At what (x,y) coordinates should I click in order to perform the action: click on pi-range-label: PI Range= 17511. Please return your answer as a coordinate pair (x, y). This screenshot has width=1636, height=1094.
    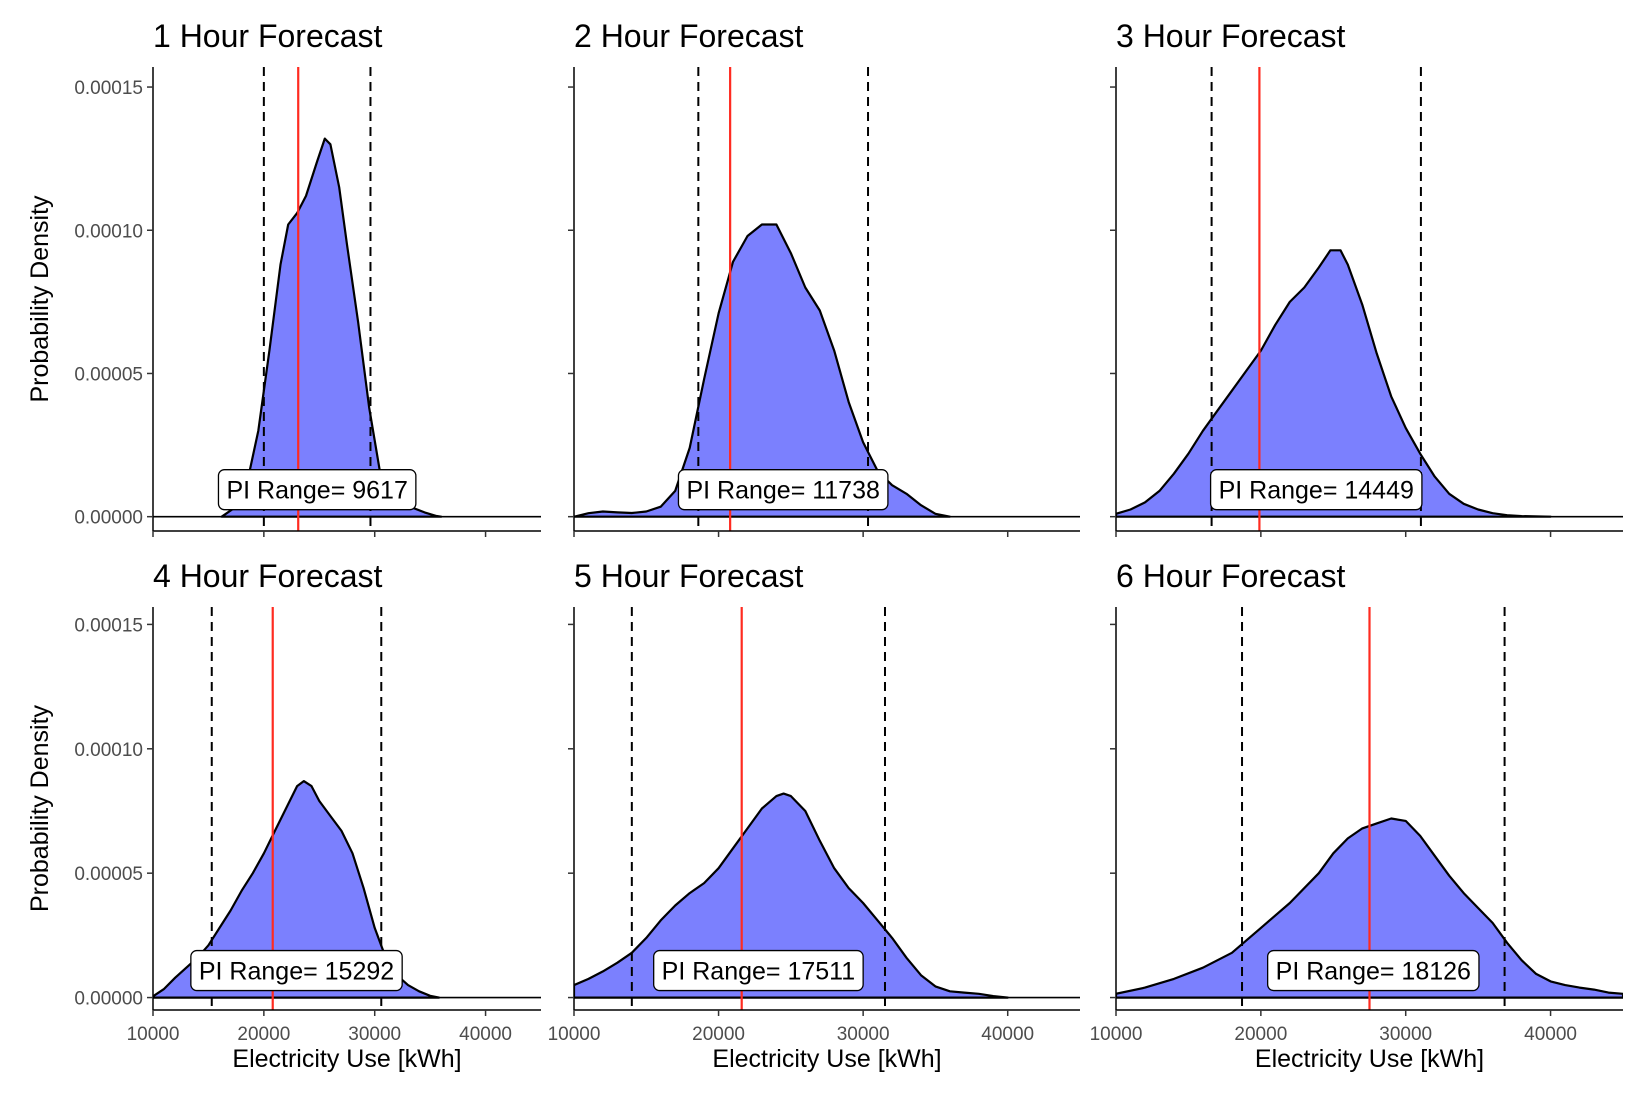
    Looking at the image, I should click on (758, 970).